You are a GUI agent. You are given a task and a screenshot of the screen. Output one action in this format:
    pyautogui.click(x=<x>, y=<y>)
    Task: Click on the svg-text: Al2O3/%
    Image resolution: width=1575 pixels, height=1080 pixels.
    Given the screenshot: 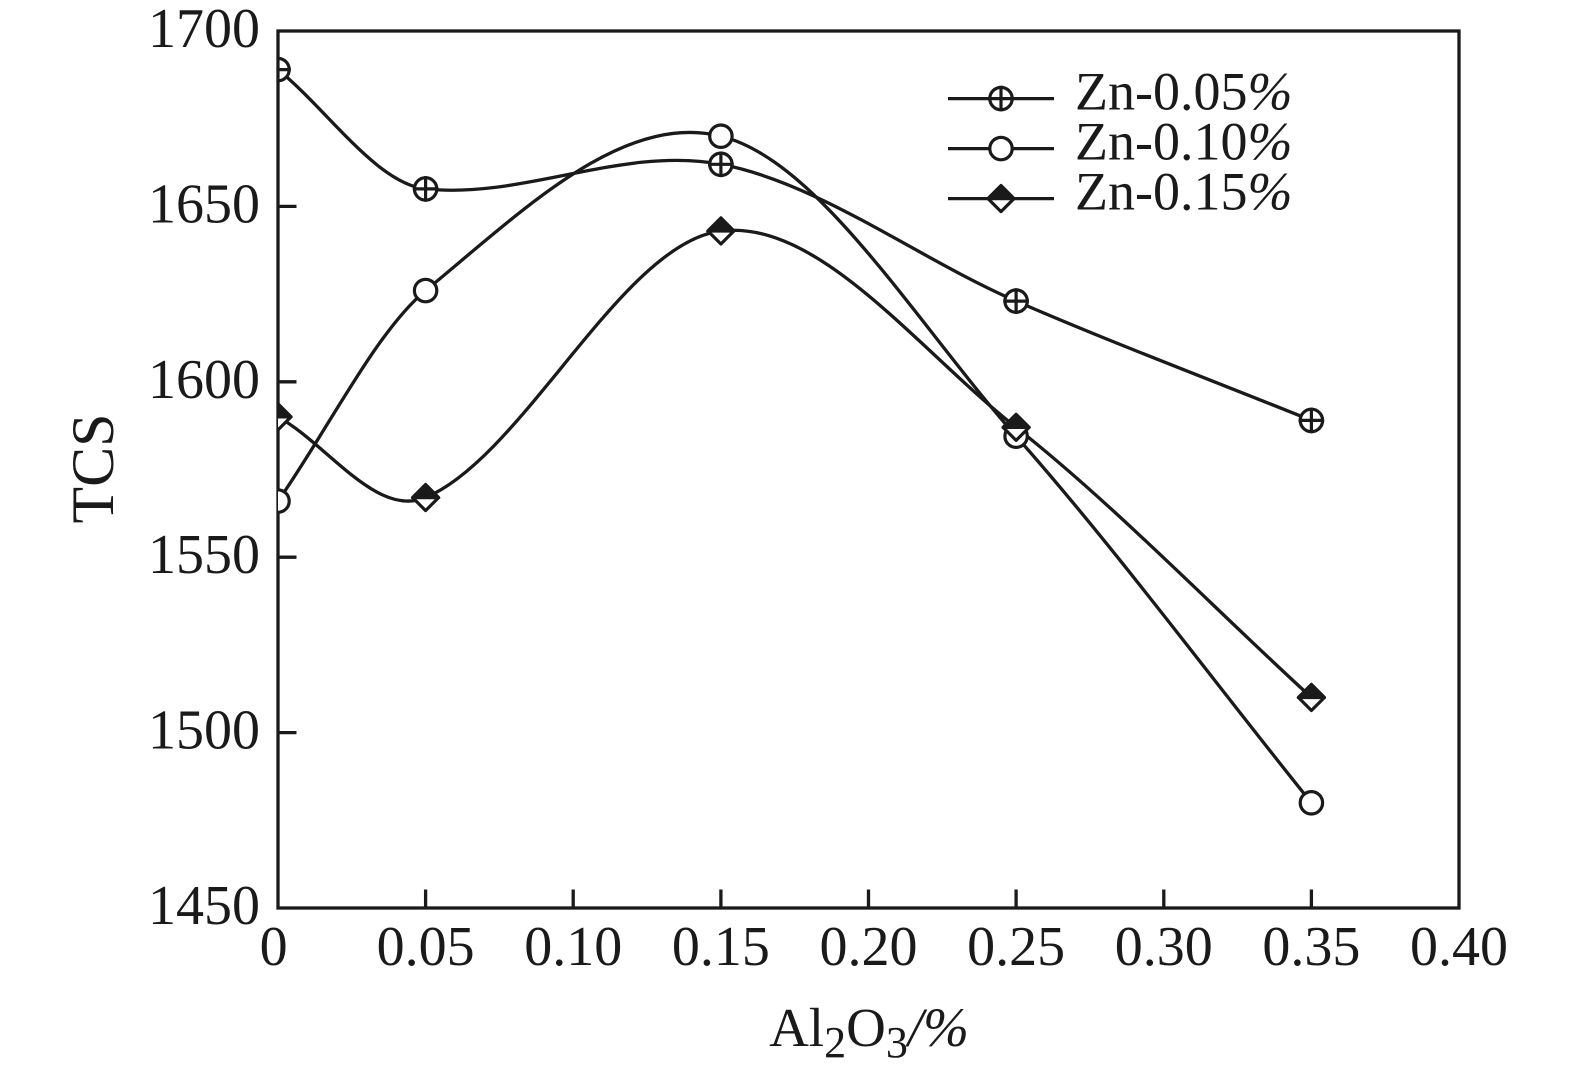 What is the action you would take?
    pyautogui.click(x=869, y=1032)
    